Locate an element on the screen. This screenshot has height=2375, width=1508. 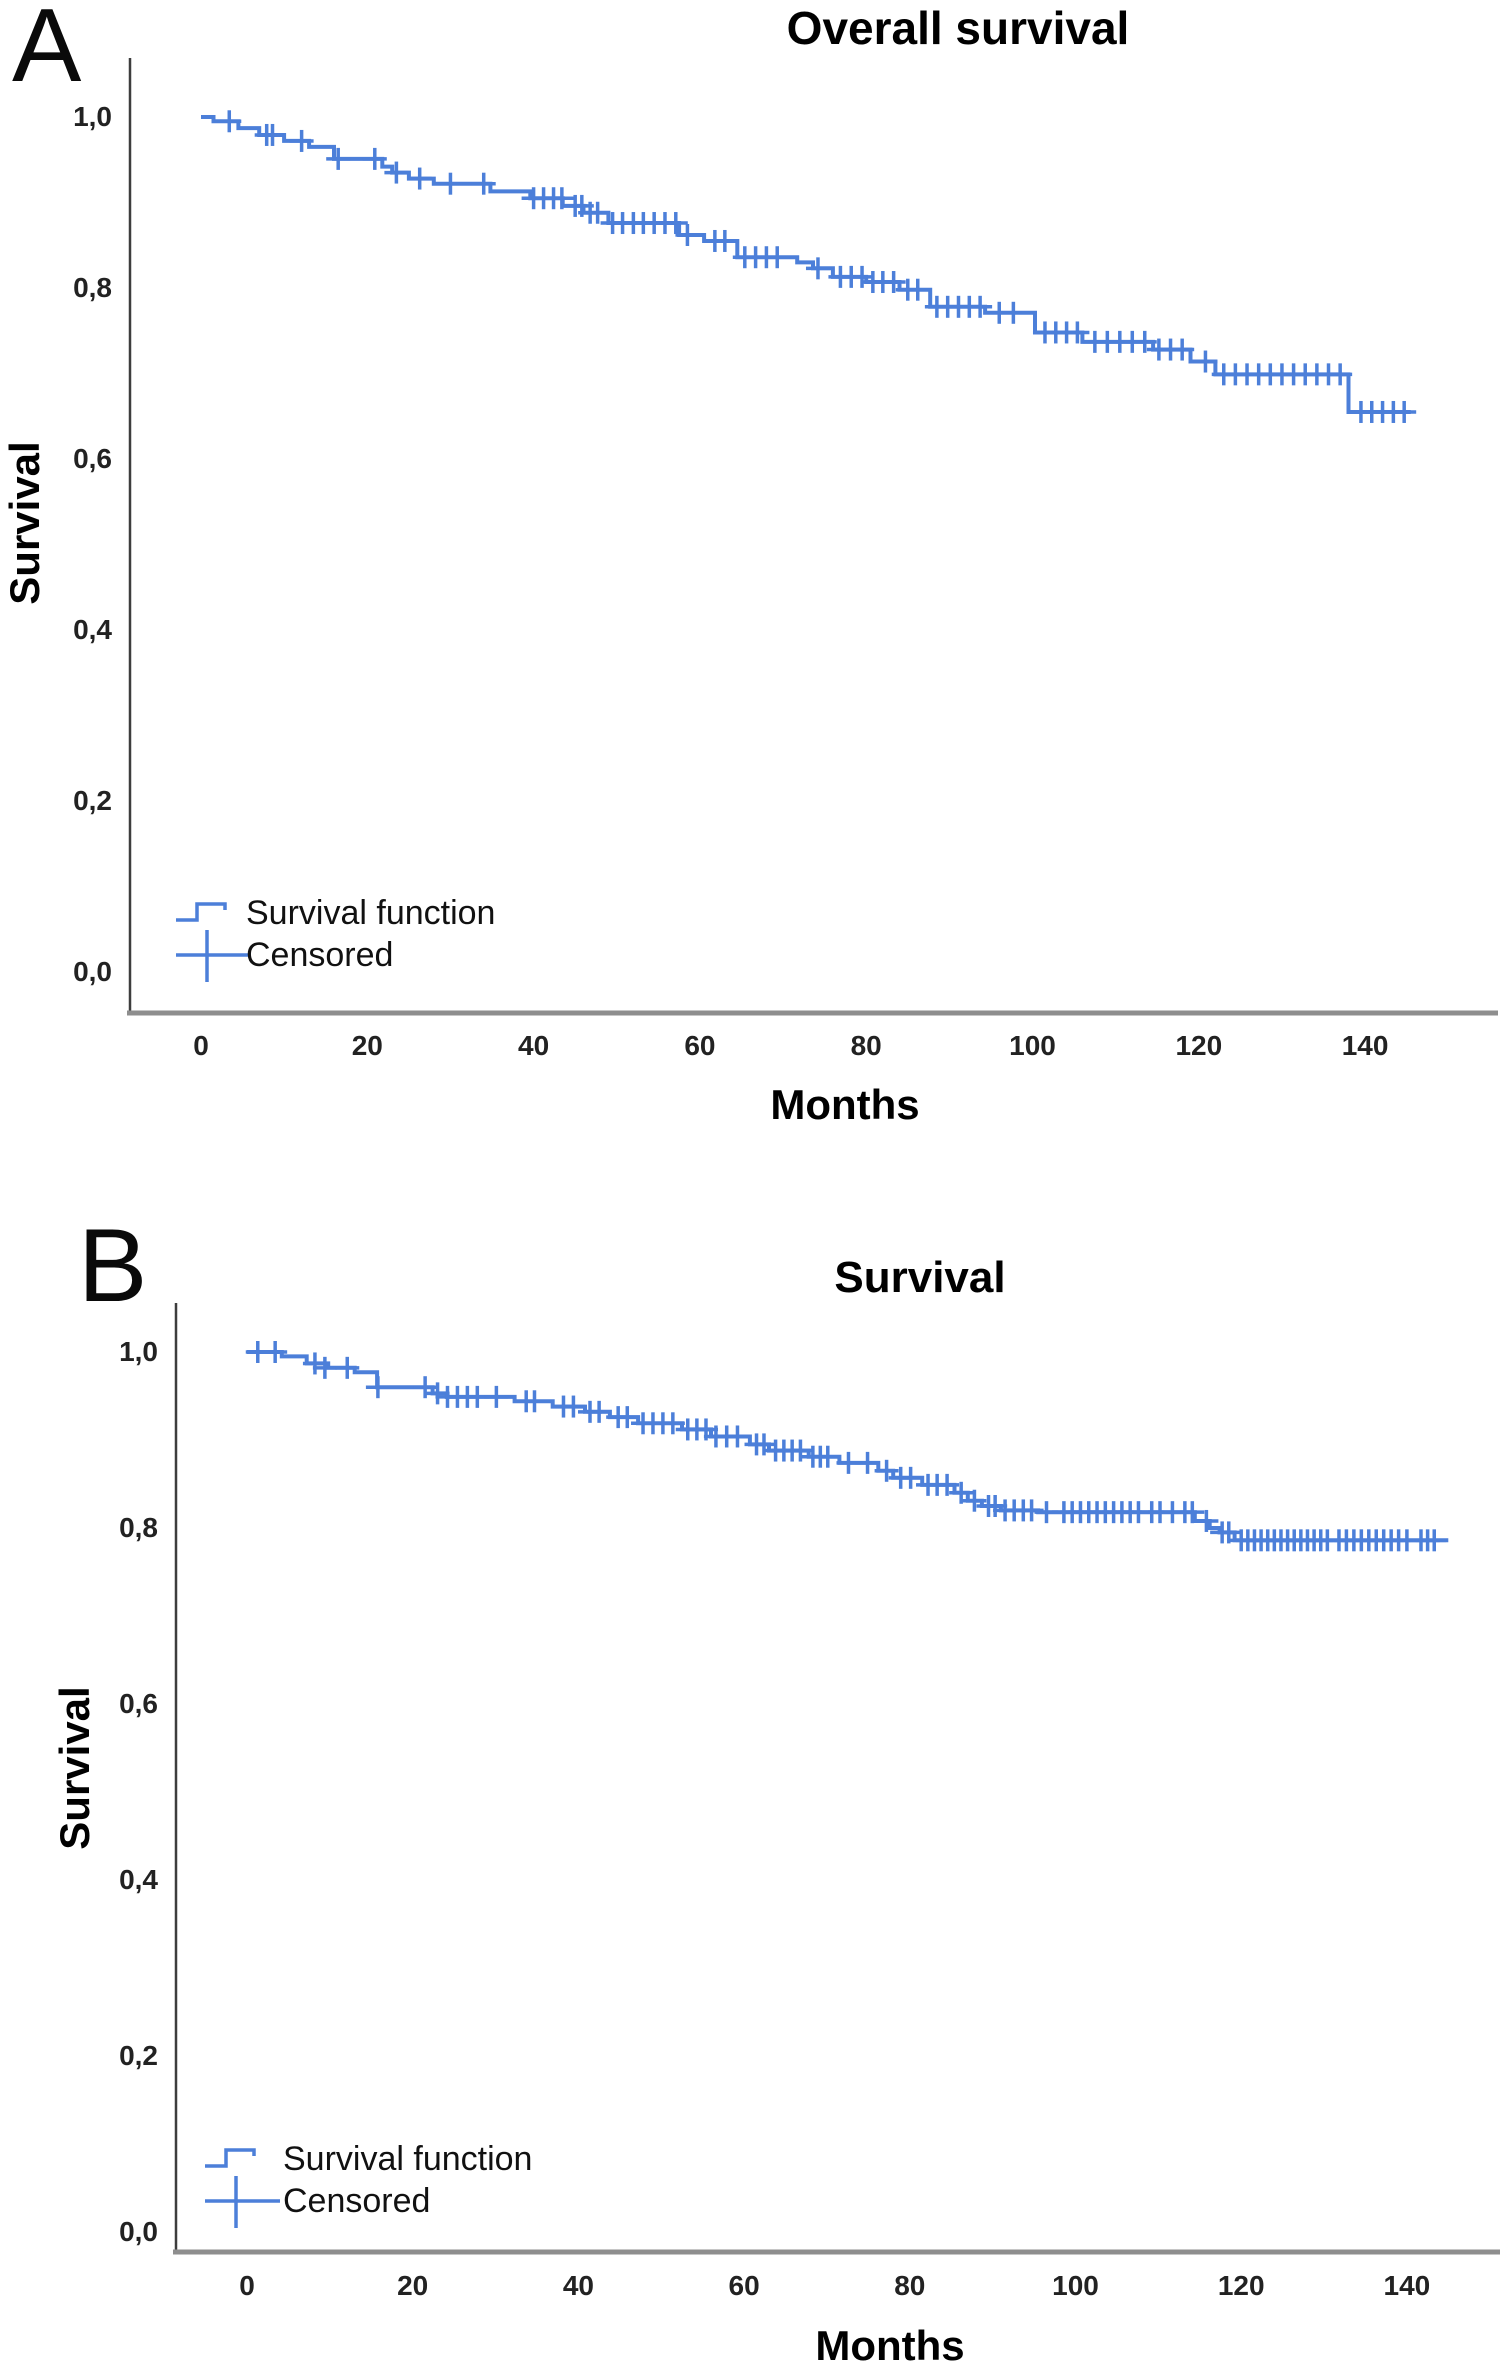
panel-b-title: Survival is located at coordinates (920, 1277).